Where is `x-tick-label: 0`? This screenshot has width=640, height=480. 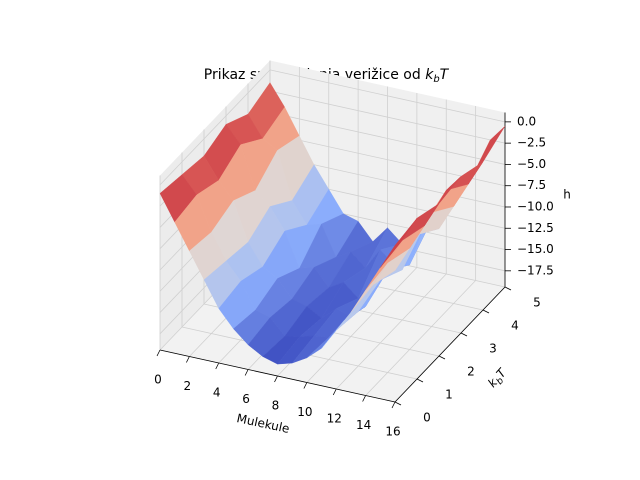 x-tick-label: 0 is located at coordinates (158, 380).